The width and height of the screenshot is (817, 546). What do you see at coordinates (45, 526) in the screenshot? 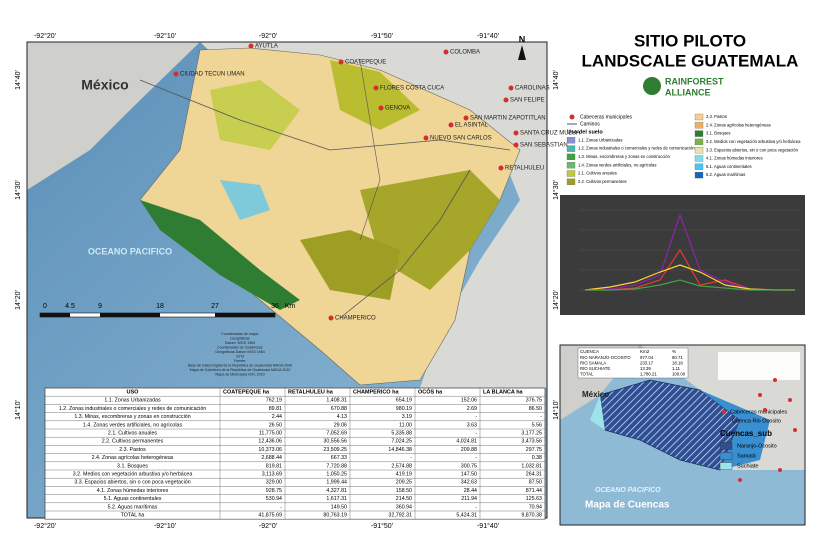
I see `lon-label: -92°20'` at bounding box center [45, 526].